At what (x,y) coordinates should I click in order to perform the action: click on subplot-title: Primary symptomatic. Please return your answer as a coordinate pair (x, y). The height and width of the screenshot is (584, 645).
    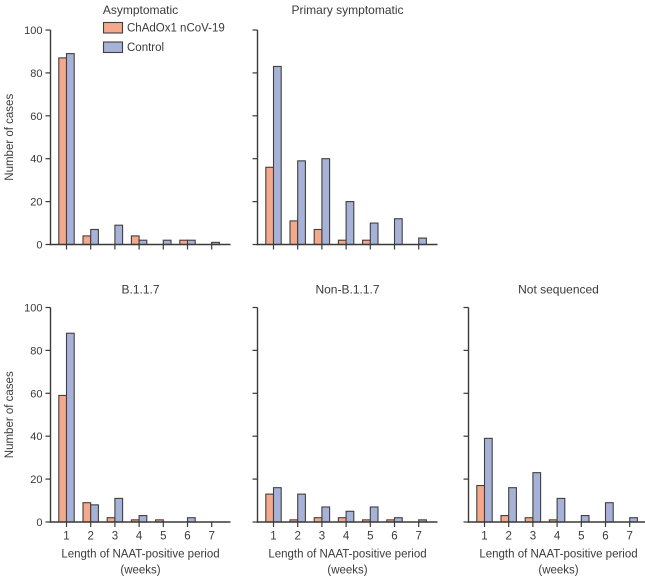
    Looking at the image, I should click on (347, 10).